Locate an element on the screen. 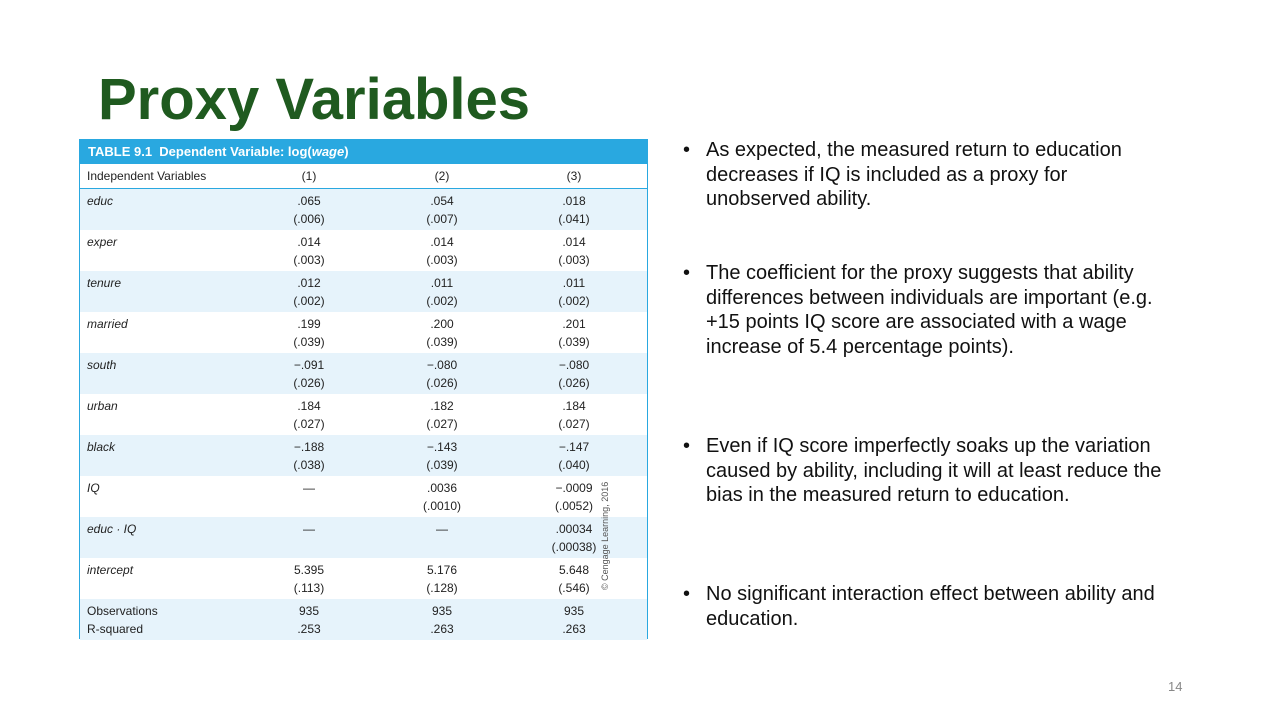 This screenshot has width=1280, height=720. variable-name: tenure is located at coordinates (104, 283).